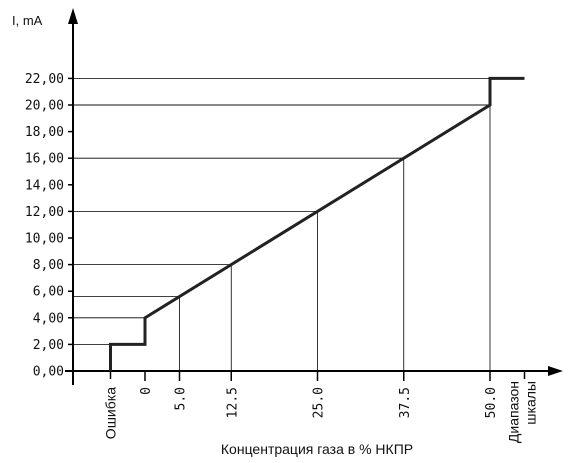 The height and width of the screenshot is (463, 568). What do you see at coordinates (73, 16) in the screenshot?
I see `y-axis-arrow-icon` at bounding box center [73, 16].